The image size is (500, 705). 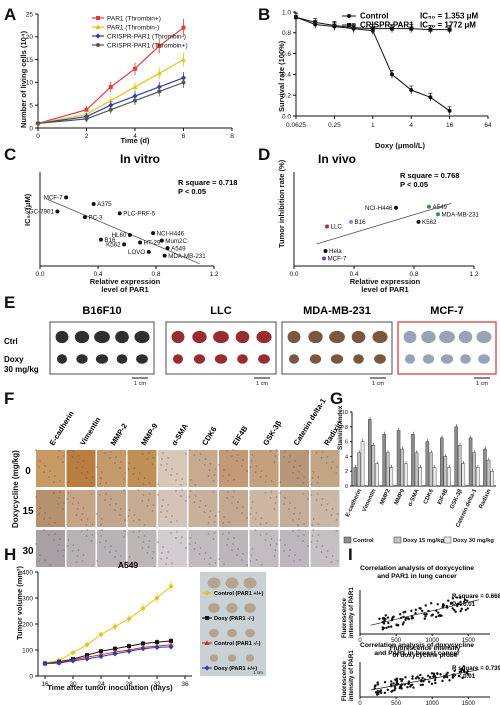 I want to click on panel-e-photo-frame, so click(x=102, y=348).